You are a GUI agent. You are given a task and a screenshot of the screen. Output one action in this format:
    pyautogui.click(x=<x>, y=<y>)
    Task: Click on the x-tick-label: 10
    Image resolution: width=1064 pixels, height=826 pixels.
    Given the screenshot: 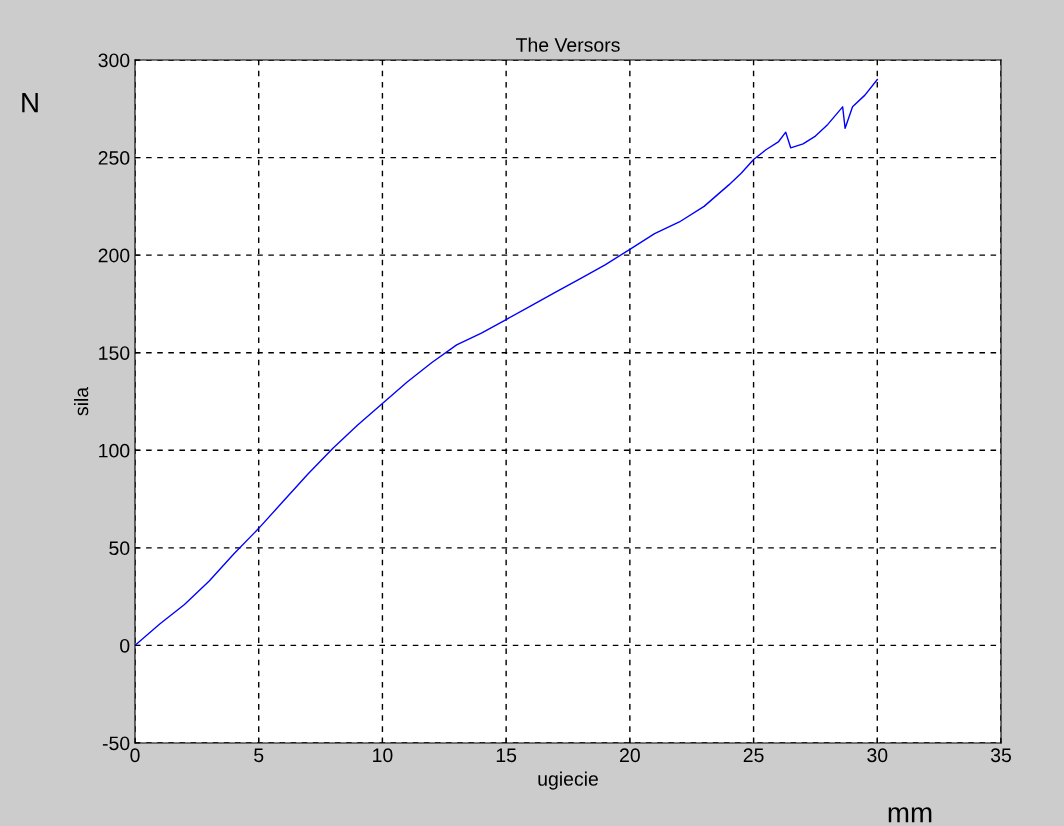 What is the action you would take?
    pyautogui.click(x=383, y=755)
    